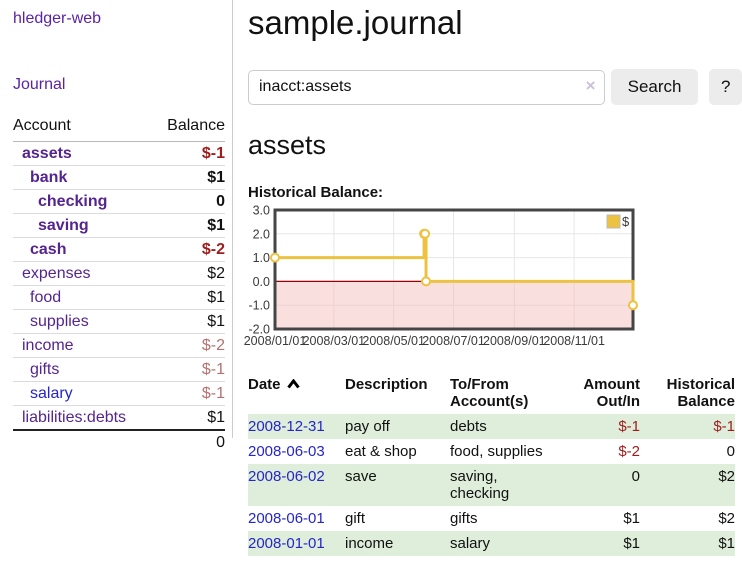  I want to click on transaction-accounts: debts, so click(468, 426).